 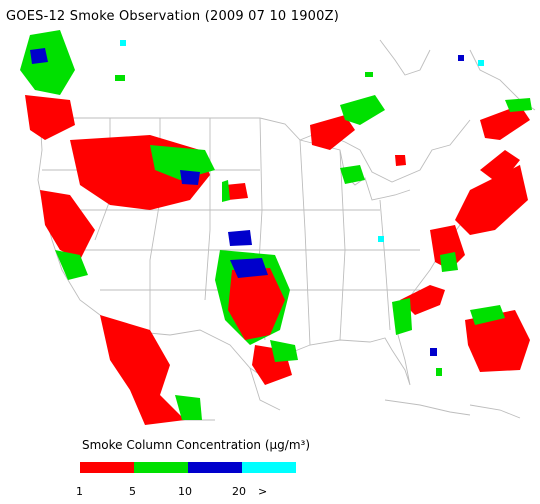 What do you see at coordinates (240, 238) in the screenshot?
I see `smoke-patch-oklahoma-blue` at bounding box center [240, 238].